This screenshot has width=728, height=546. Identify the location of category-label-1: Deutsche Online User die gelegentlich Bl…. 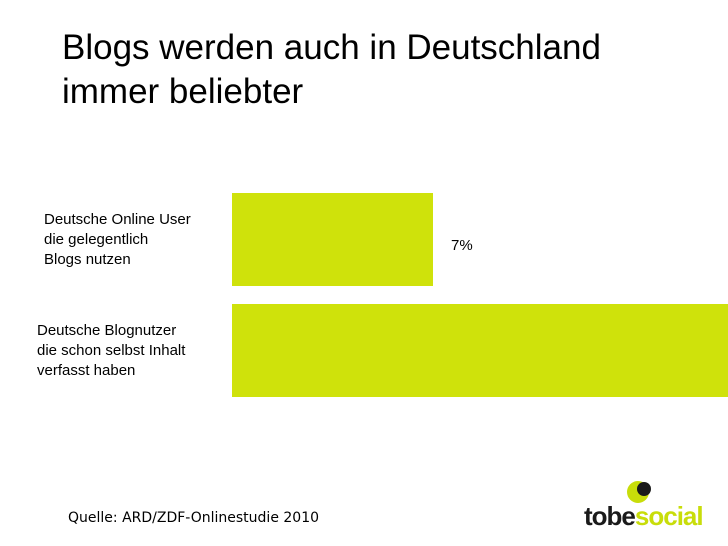
(117, 240).